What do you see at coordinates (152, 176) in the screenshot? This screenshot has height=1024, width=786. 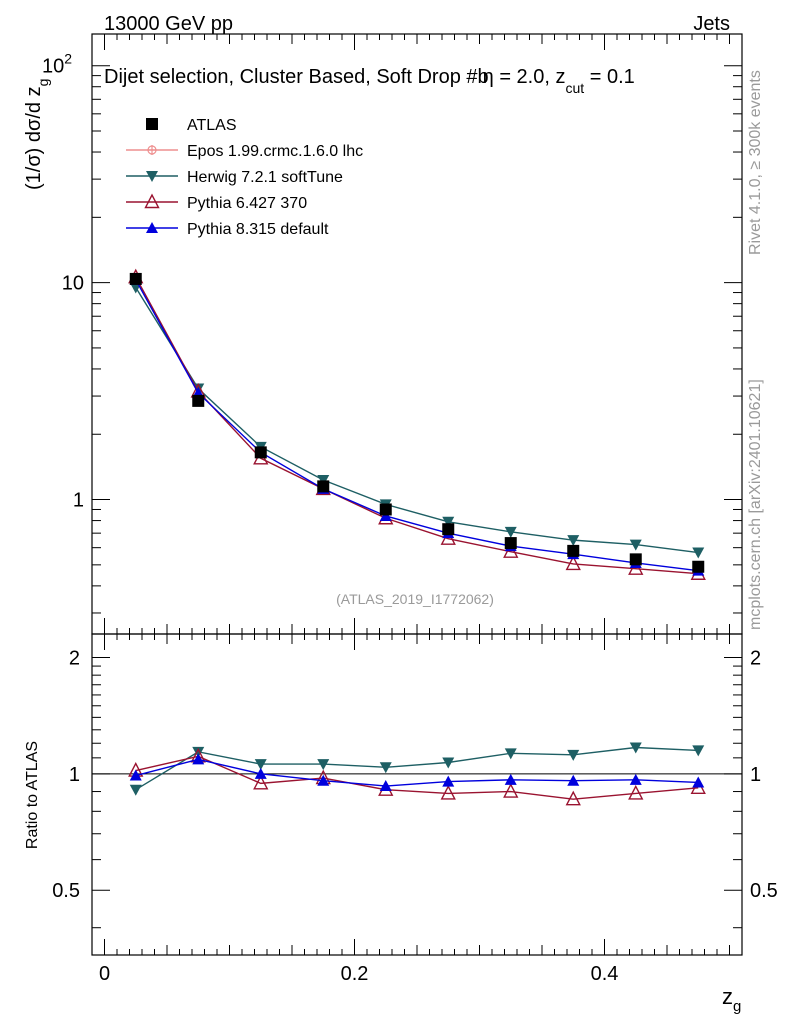 I see `legend-marker-herwig` at bounding box center [152, 176].